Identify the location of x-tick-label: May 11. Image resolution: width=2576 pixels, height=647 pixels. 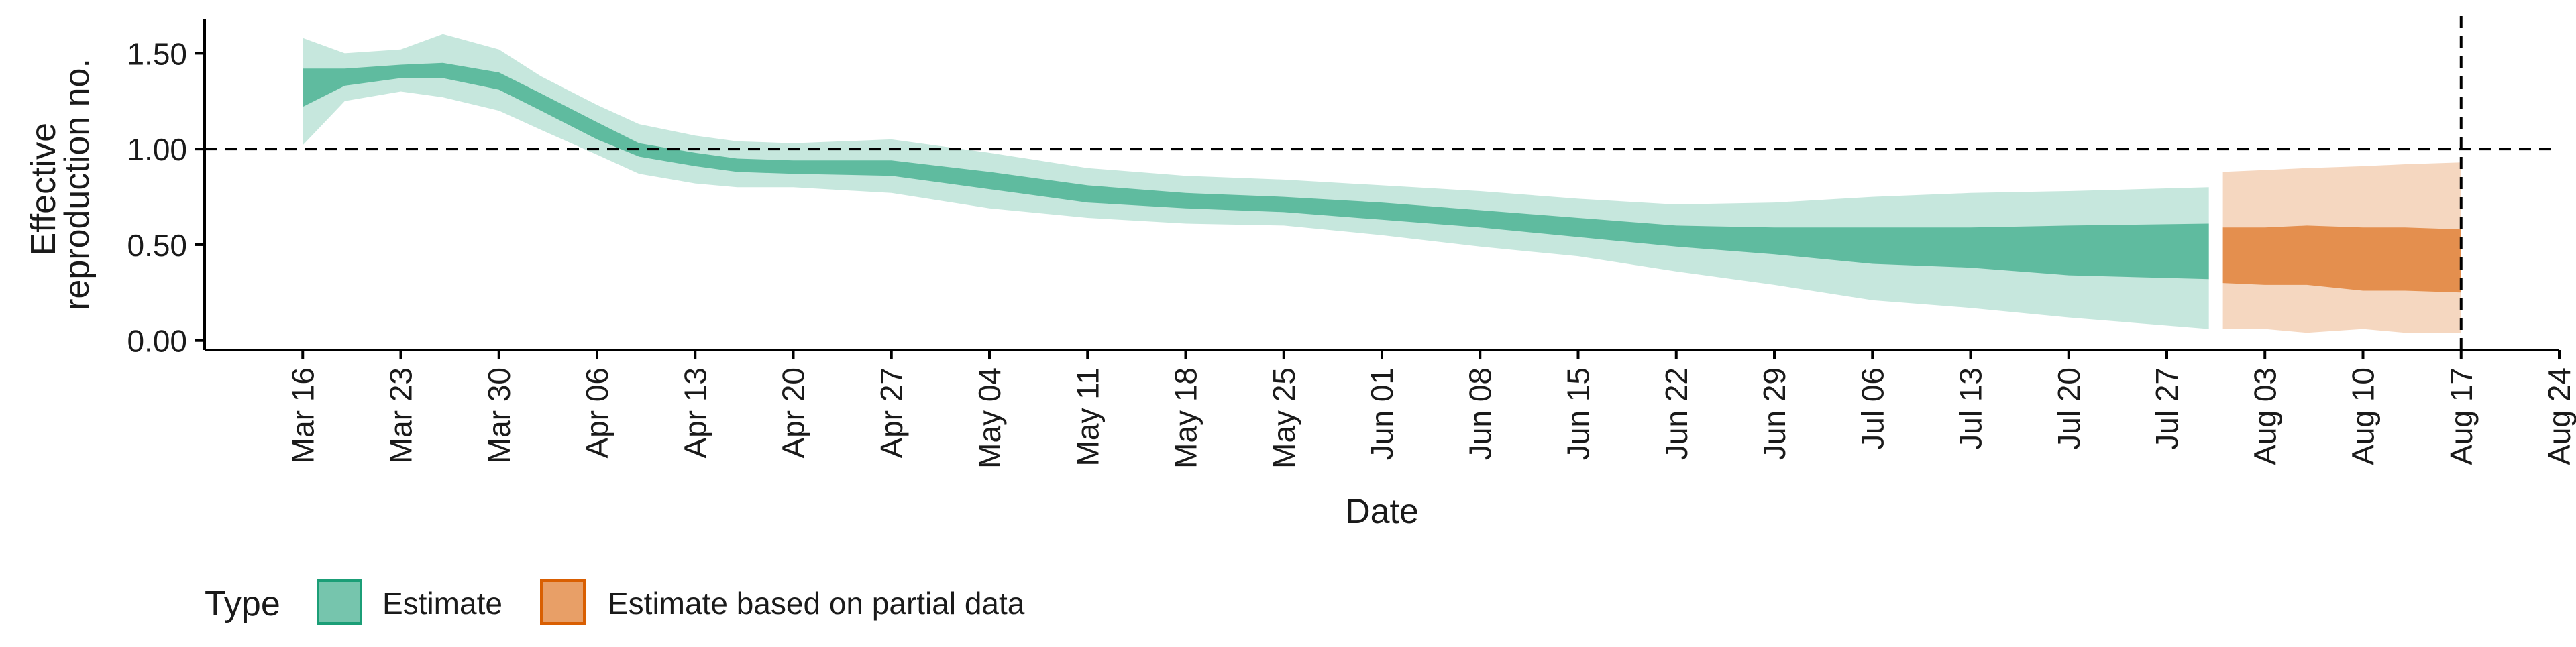
(1087, 417).